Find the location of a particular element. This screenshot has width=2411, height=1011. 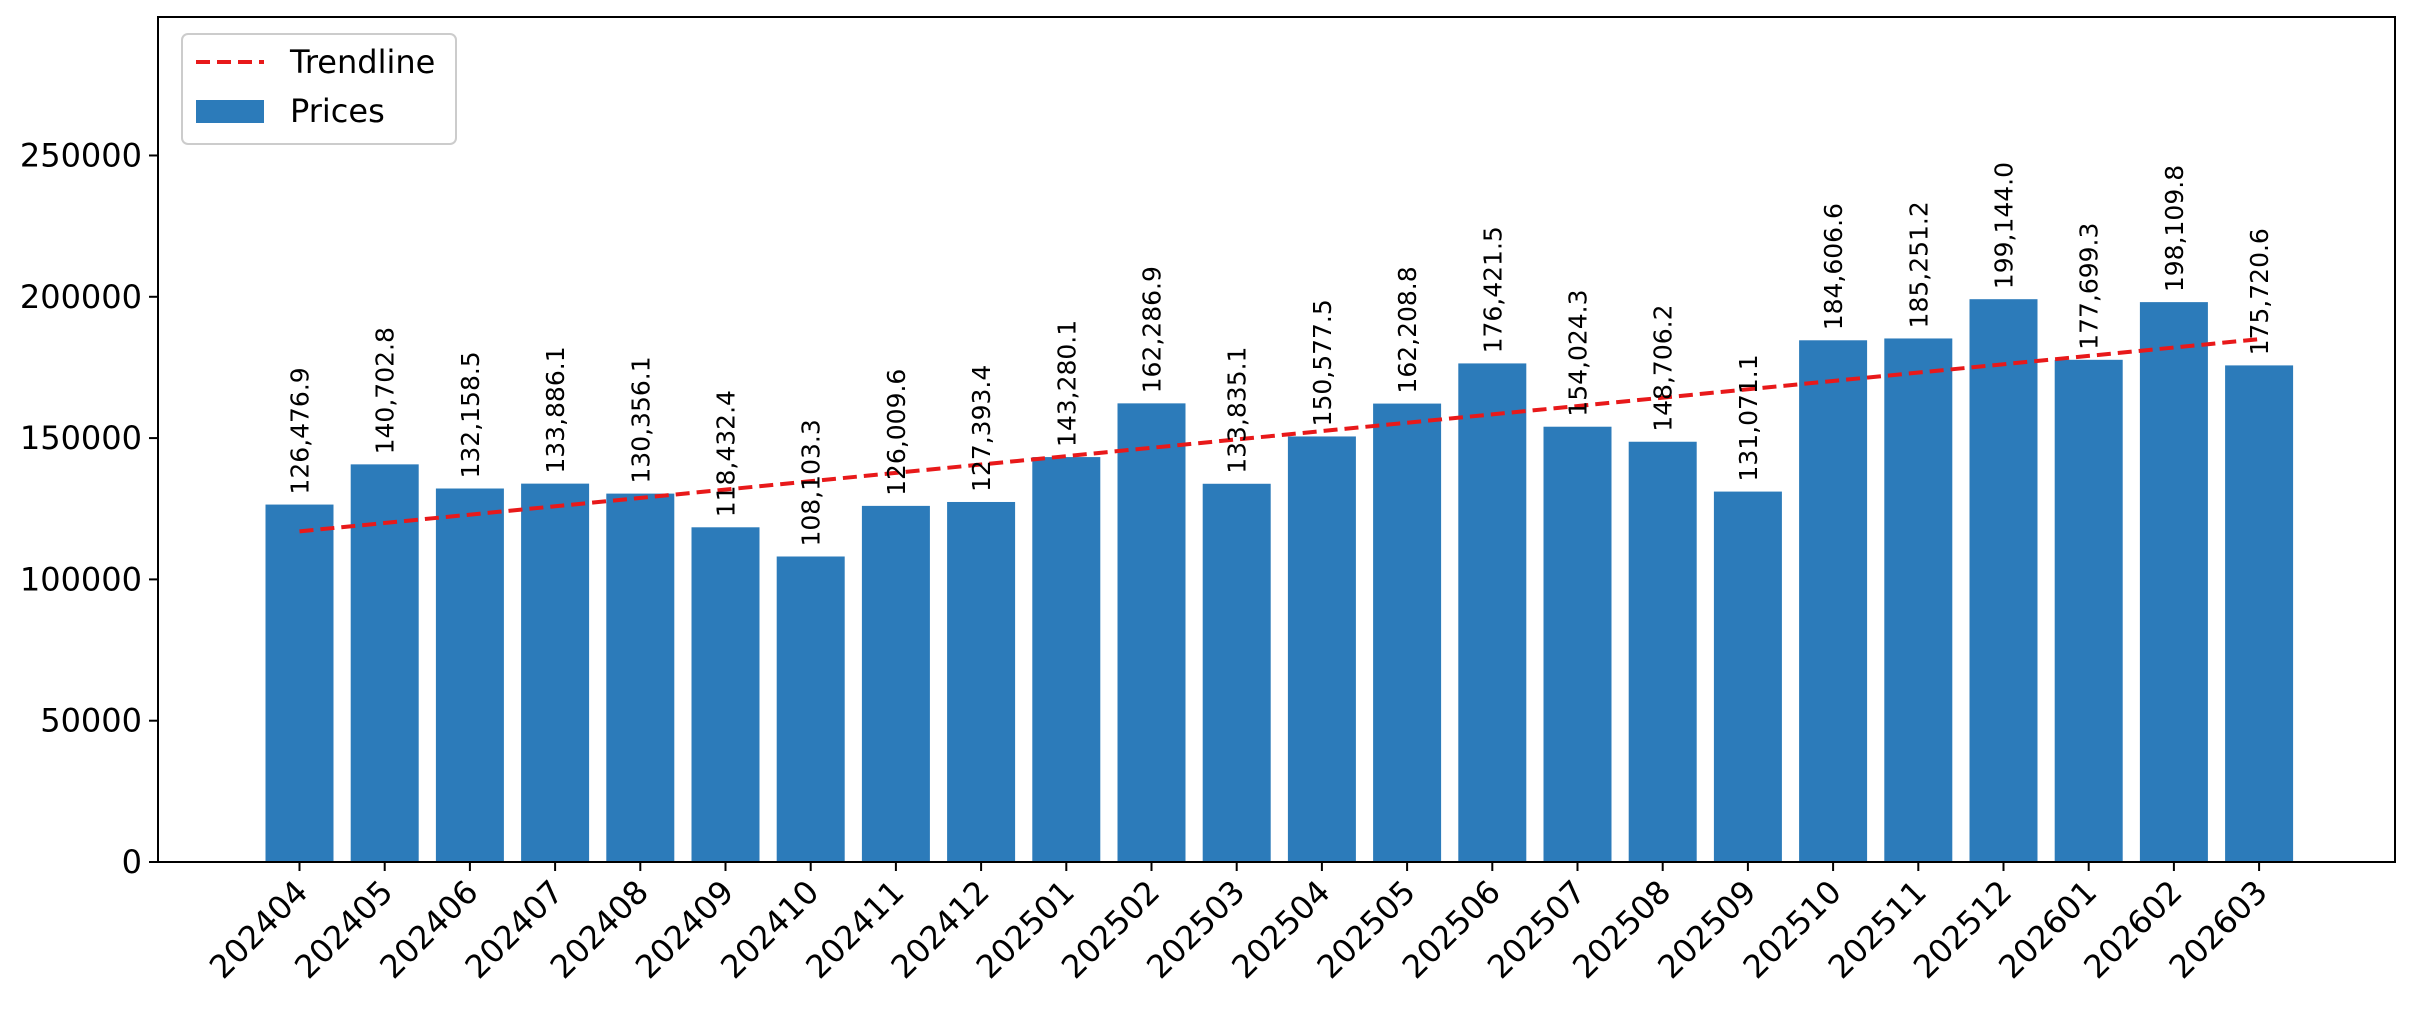

y-axis: 0 50000 100000 150000 200000 250000 is located at coordinates (89, 508).